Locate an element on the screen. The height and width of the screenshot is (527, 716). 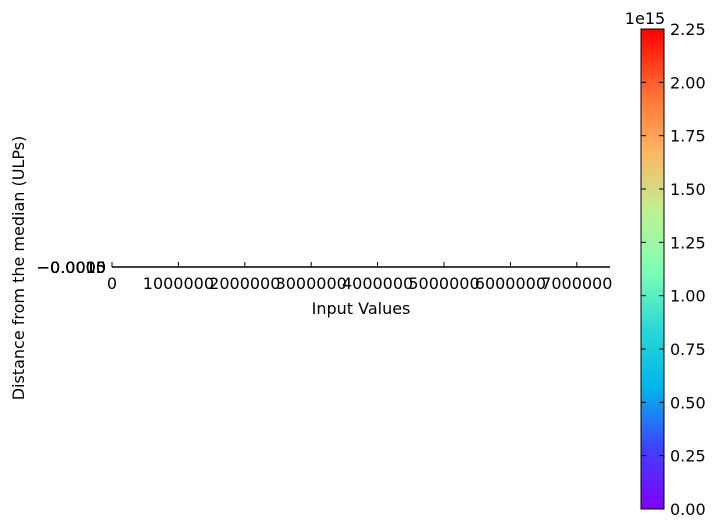
x-tick-label: 4000000 is located at coordinates (377, 283).